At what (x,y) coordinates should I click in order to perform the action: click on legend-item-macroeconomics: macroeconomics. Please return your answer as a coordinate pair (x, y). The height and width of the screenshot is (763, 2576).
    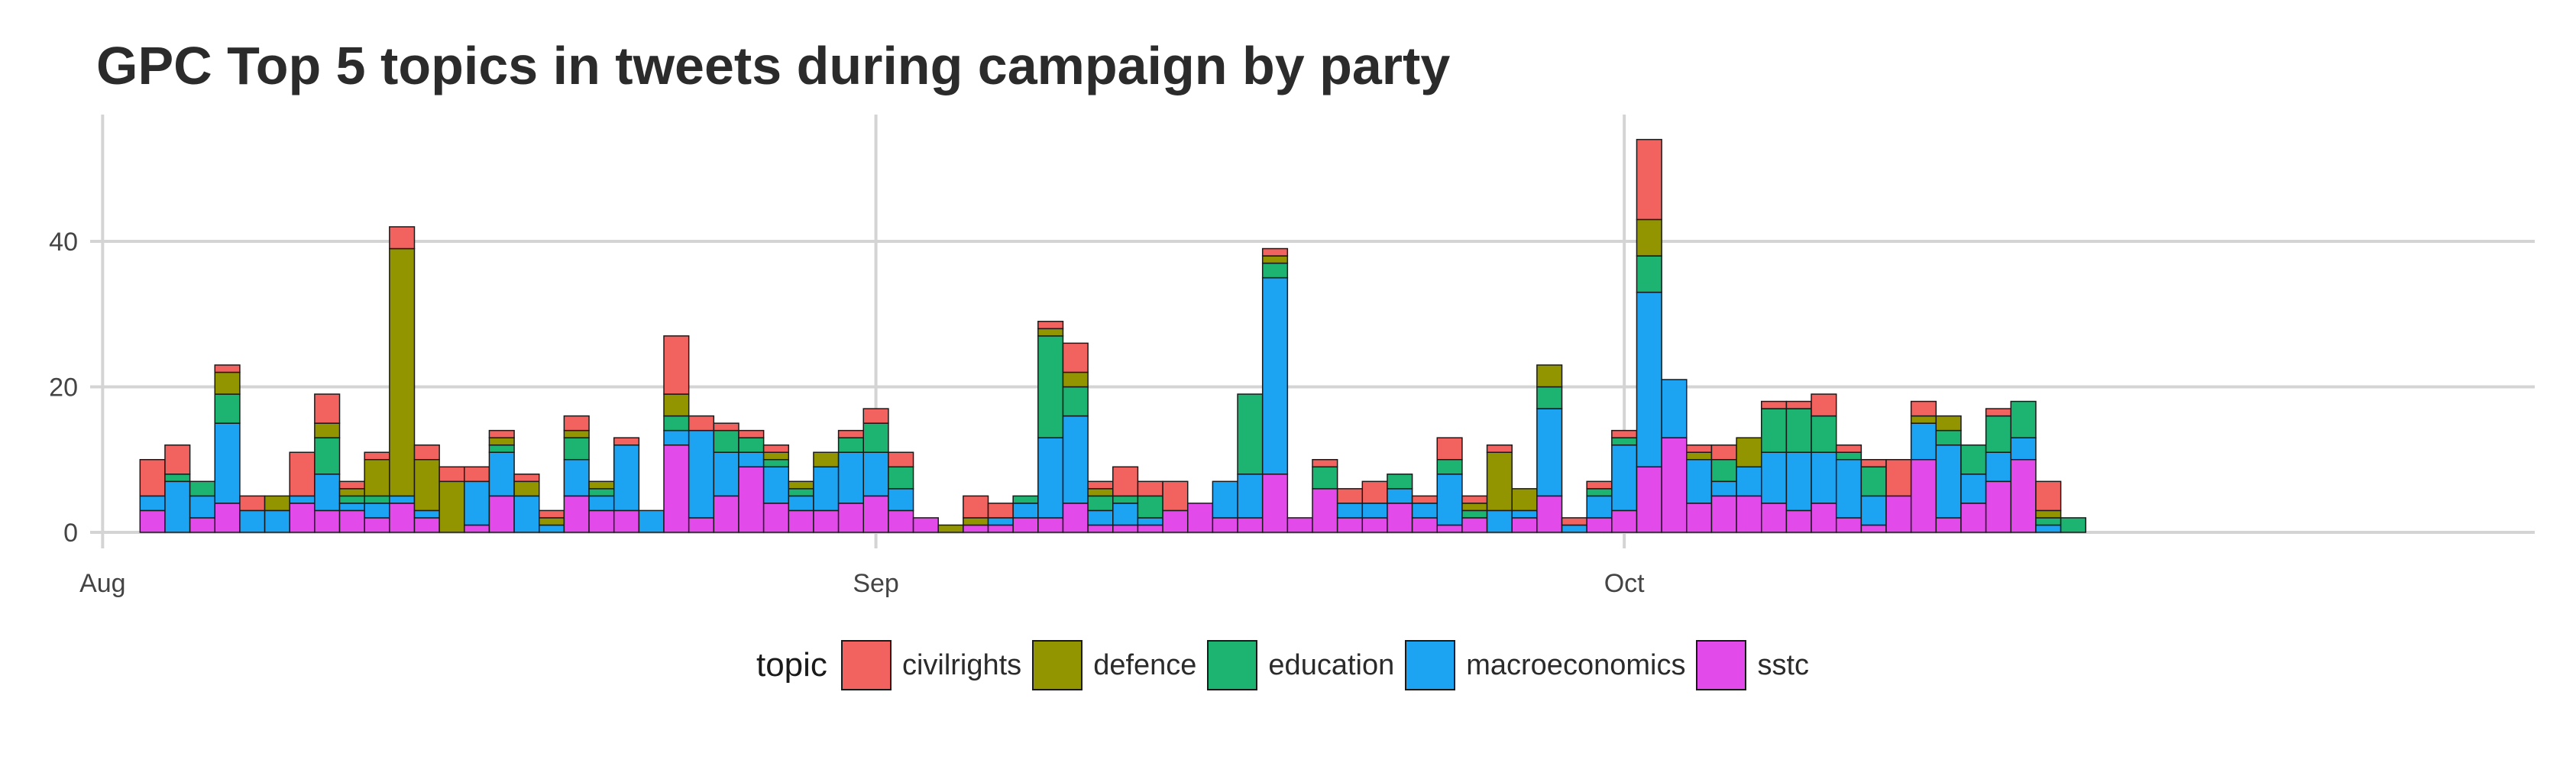
    Looking at the image, I should click on (1545, 665).